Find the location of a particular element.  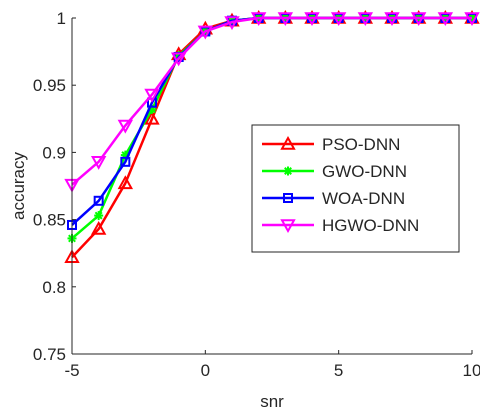

y-tick-label: 0.85 is located at coordinates (49, 220).